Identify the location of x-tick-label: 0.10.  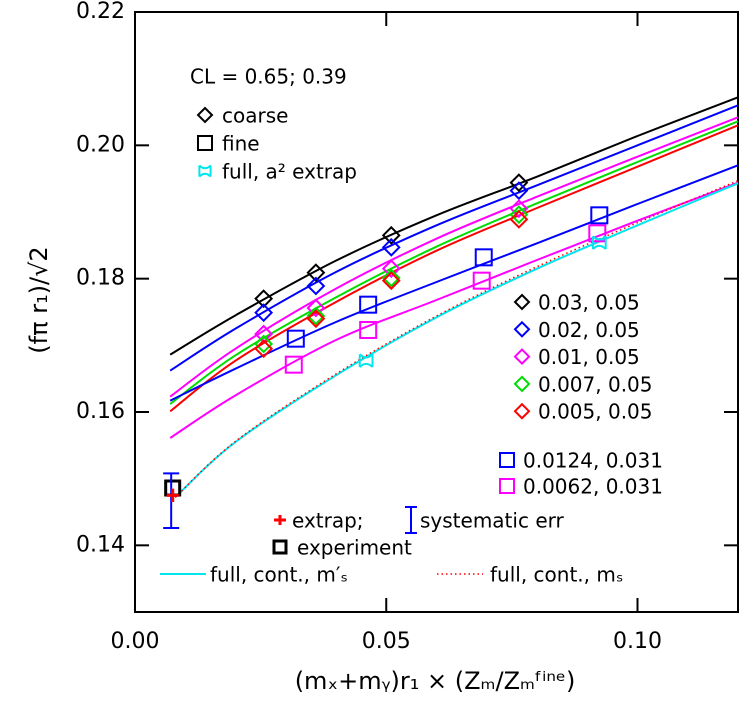
(637, 641).